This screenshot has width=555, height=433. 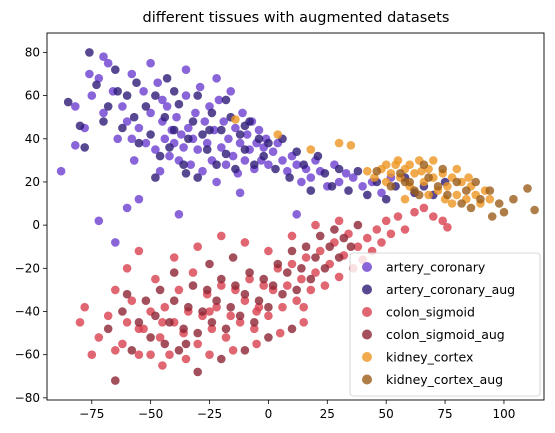 I want to click on y-tick-label-2: −40, so click(x=27, y=311).